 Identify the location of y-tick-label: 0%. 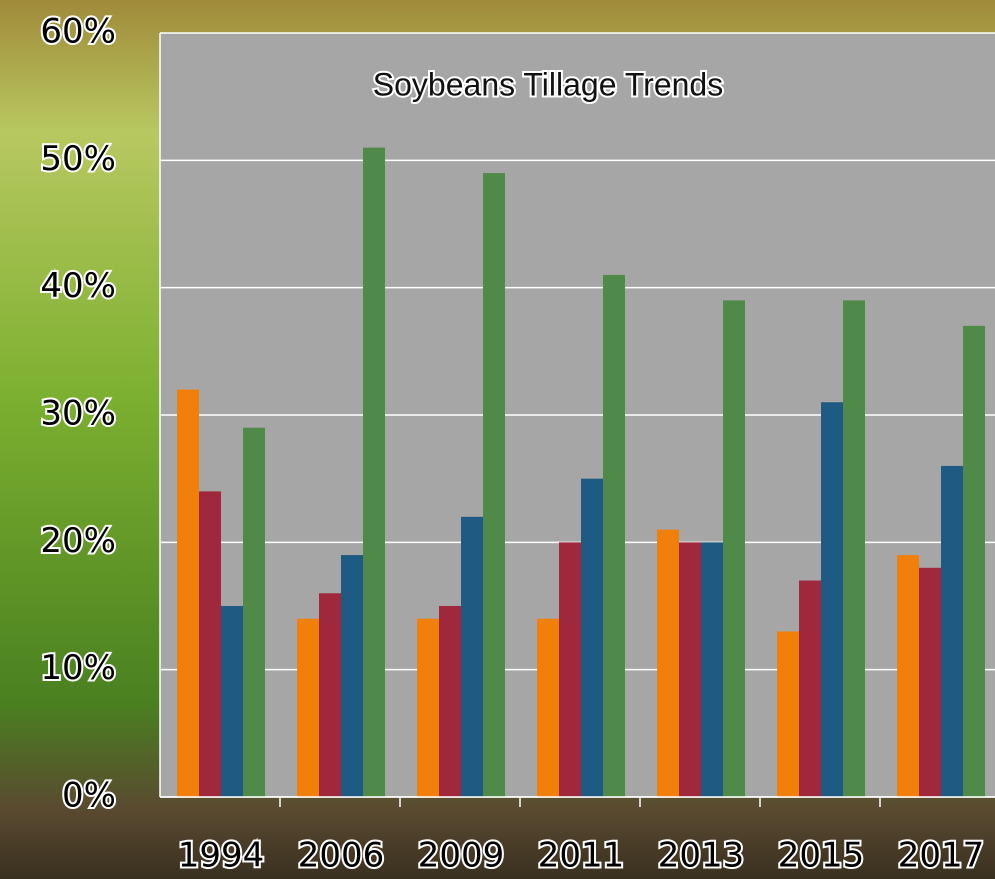
(89, 796).